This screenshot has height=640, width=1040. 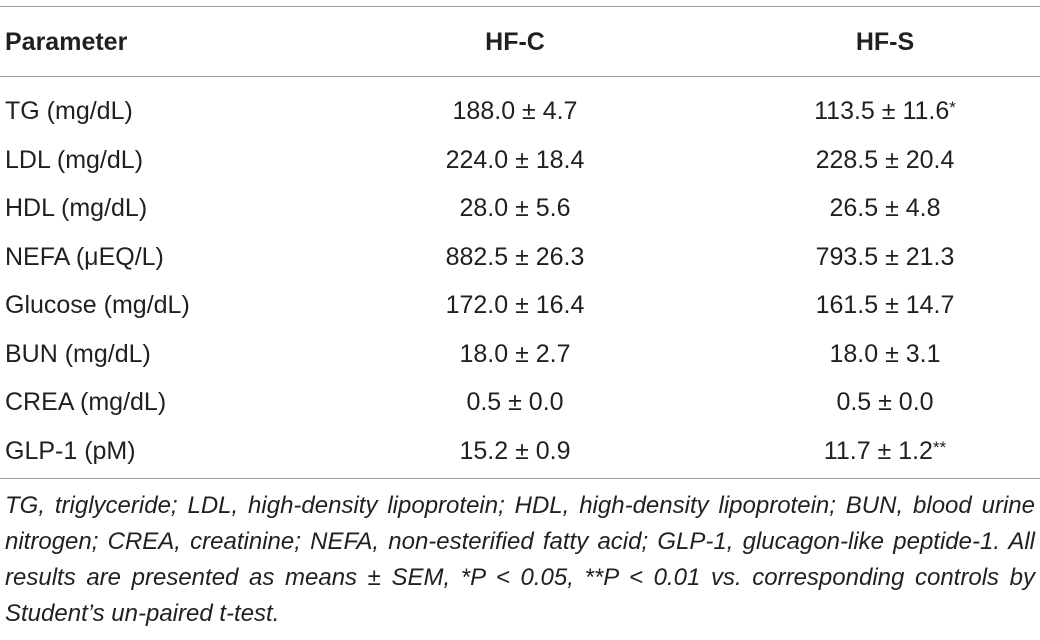 What do you see at coordinates (70, 450) in the screenshot?
I see `cell-parameter: GLP-1 (pM)` at bounding box center [70, 450].